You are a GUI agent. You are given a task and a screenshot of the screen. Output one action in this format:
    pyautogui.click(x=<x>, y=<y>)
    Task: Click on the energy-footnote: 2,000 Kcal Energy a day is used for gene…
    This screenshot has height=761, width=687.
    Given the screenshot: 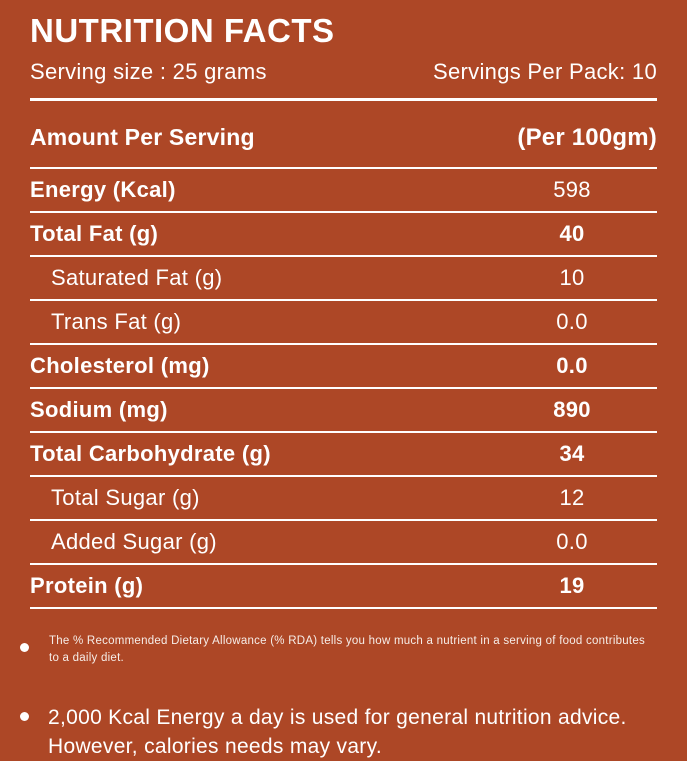 What is the action you would take?
    pyautogui.click(x=338, y=732)
    